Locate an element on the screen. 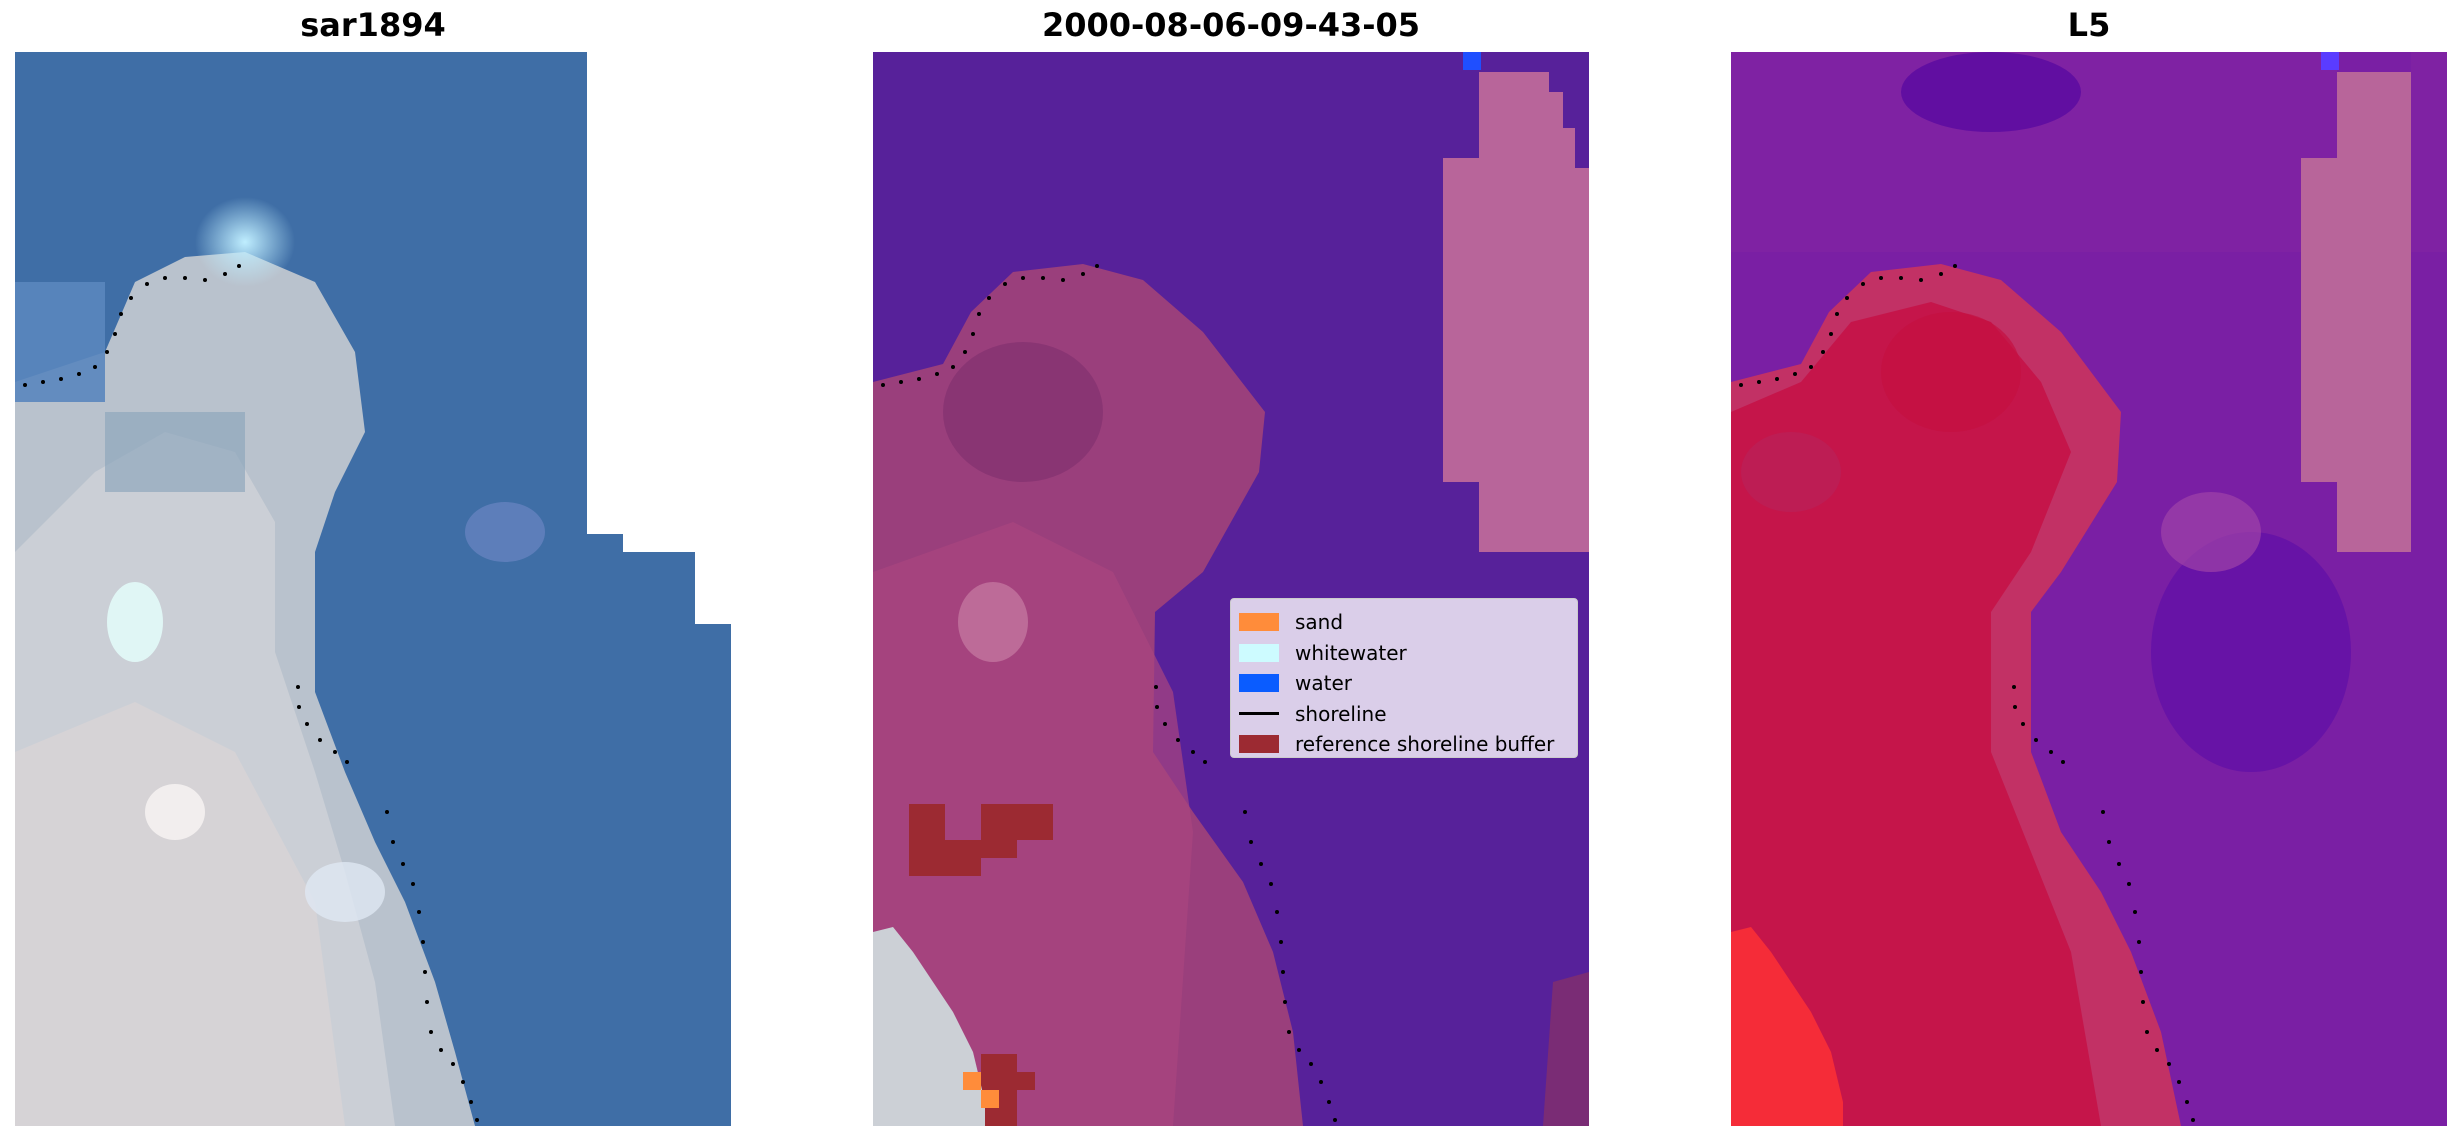 This screenshot has height=1140, width=2460. legend-item-whitewater: whitewater is located at coordinates (1404, 653).